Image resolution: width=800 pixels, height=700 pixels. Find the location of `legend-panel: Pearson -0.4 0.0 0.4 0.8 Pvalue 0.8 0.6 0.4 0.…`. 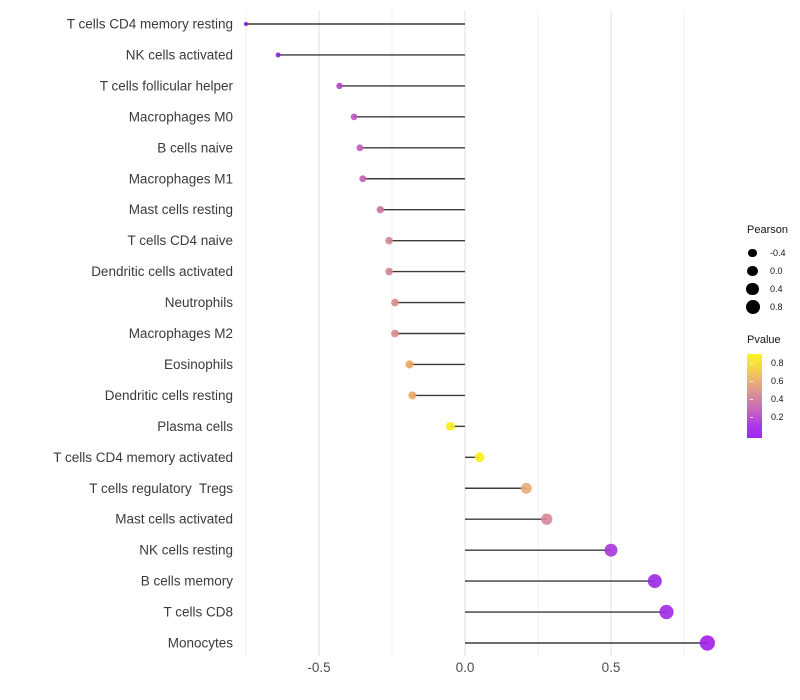

legend-panel: Pearson -0.4 0.0 0.4 0.8 Pvalue 0.8 0.6 0.4 0.… is located at coordinates (772, 334).